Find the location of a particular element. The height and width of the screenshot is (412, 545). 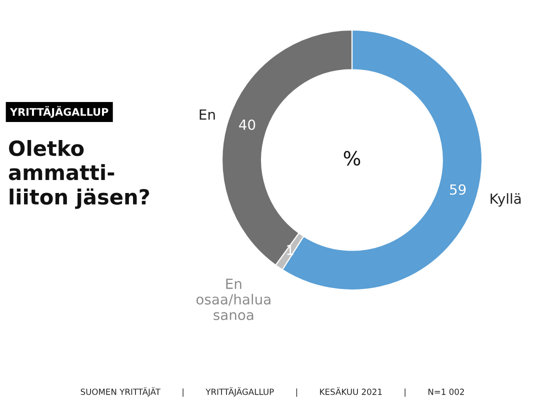

slice-label: En is located at coordinates (207, 115).